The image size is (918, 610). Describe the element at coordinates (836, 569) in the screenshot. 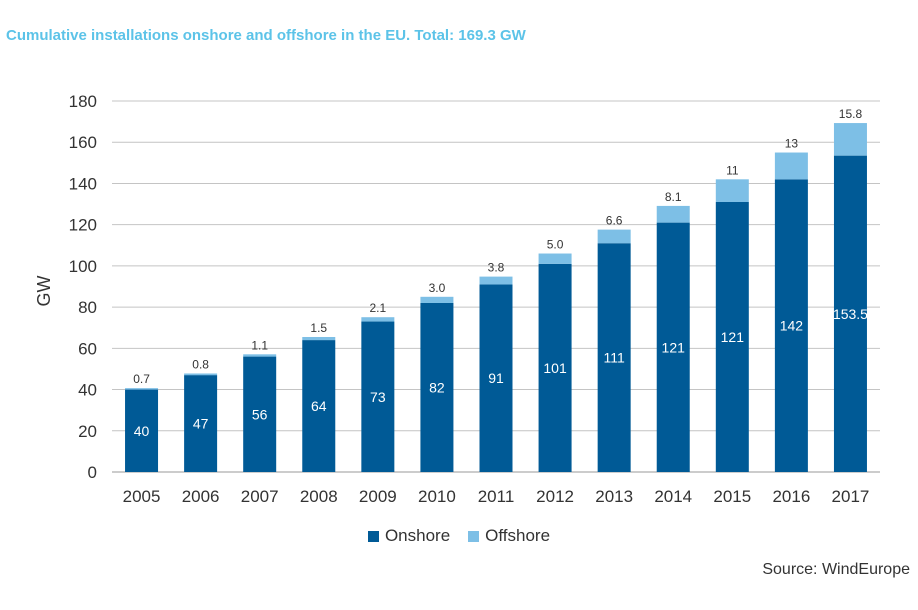

I see `source-note: Source: WindEurope` at that location.